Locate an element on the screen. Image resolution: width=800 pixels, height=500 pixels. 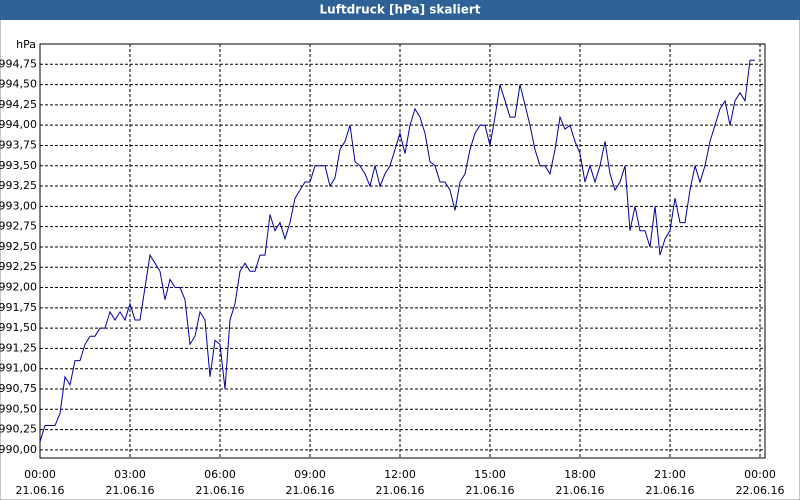
title-bar is located at coordinates (400, 10).